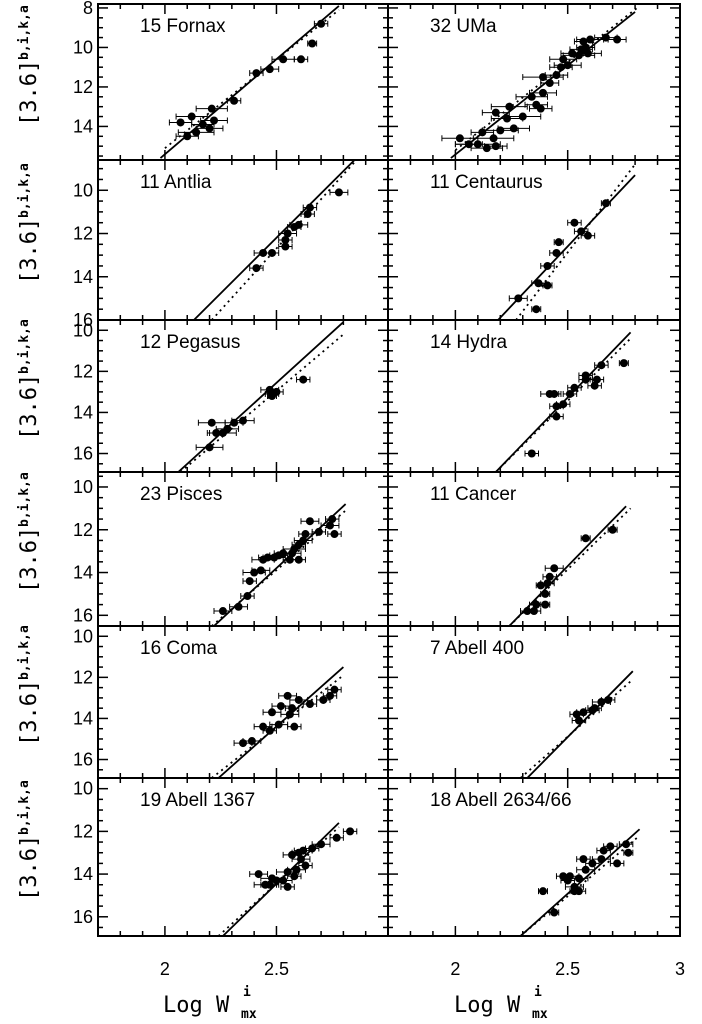 This screenshot has height=1024, width=702. Describe the element at coordinates (567, 969) in the screenshot. I see `x-tick-label: 2.5` at that location.